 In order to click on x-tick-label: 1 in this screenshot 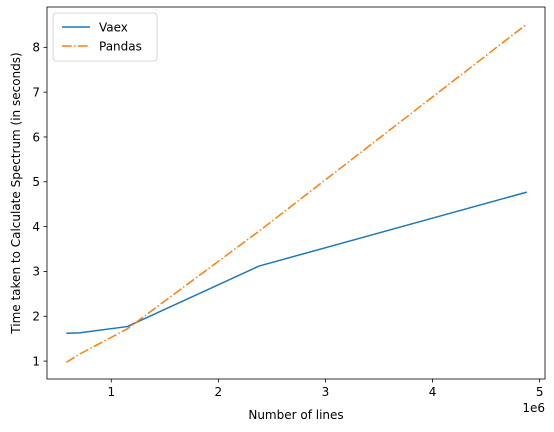, I will do `click(111, 392)`.